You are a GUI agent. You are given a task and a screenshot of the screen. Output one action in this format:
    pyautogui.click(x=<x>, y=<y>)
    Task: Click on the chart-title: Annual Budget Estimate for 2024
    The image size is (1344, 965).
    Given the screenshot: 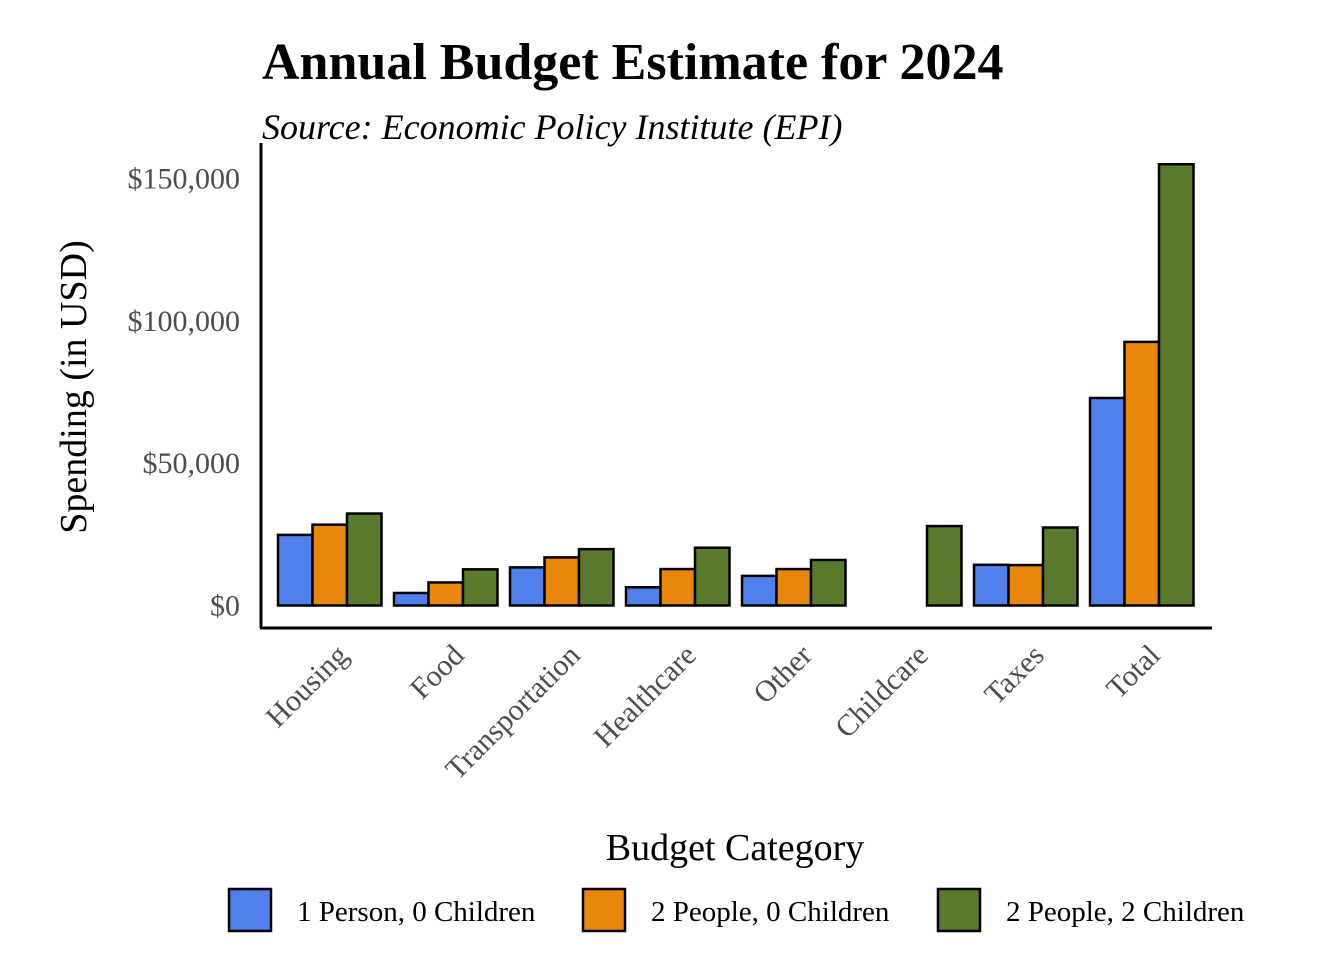 What is the action you would take?
    pyautogui.click(x=633, y=62)
    